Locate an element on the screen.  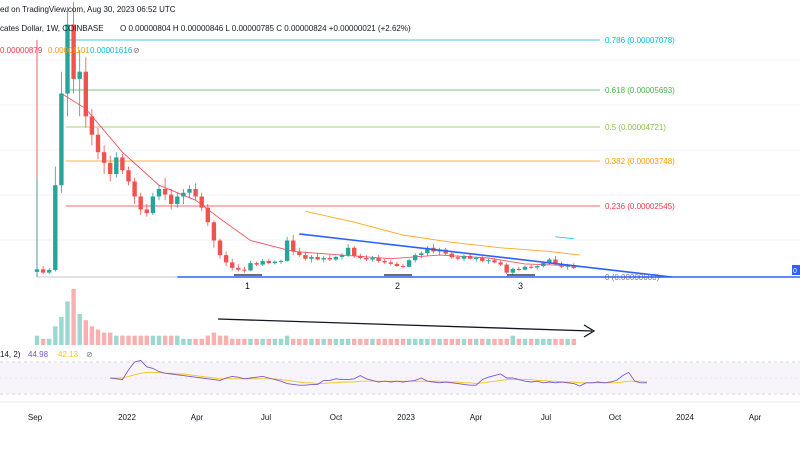
fib-label-0.786: 0.786 (0.00007078) is located at coordinates (640, 40).